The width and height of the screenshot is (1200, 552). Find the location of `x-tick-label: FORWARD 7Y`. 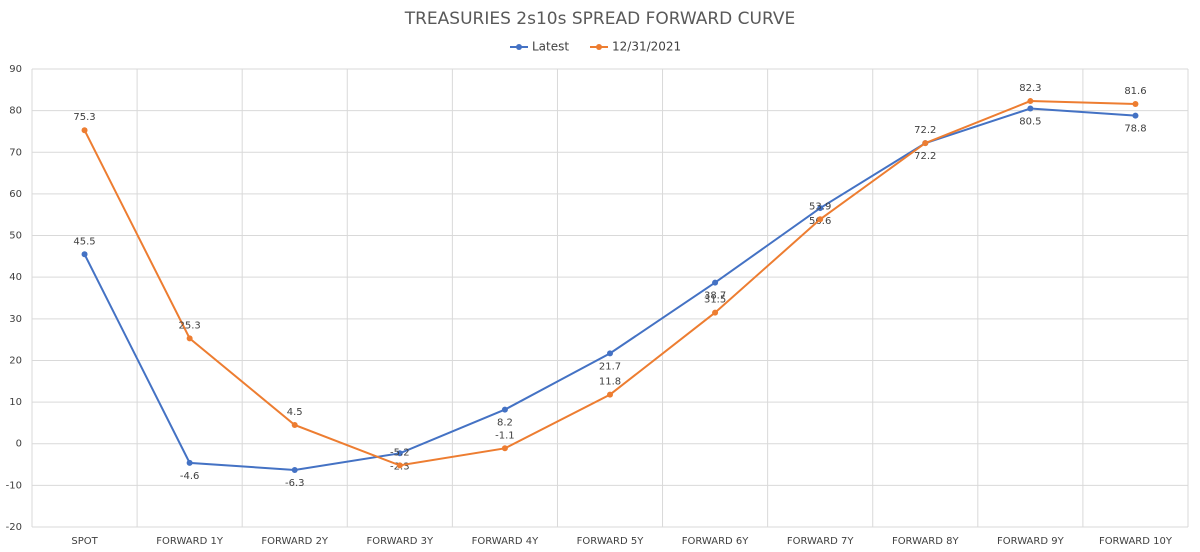

x-tick-label: FORWARD 7Y is located at coordinates (821, 541).